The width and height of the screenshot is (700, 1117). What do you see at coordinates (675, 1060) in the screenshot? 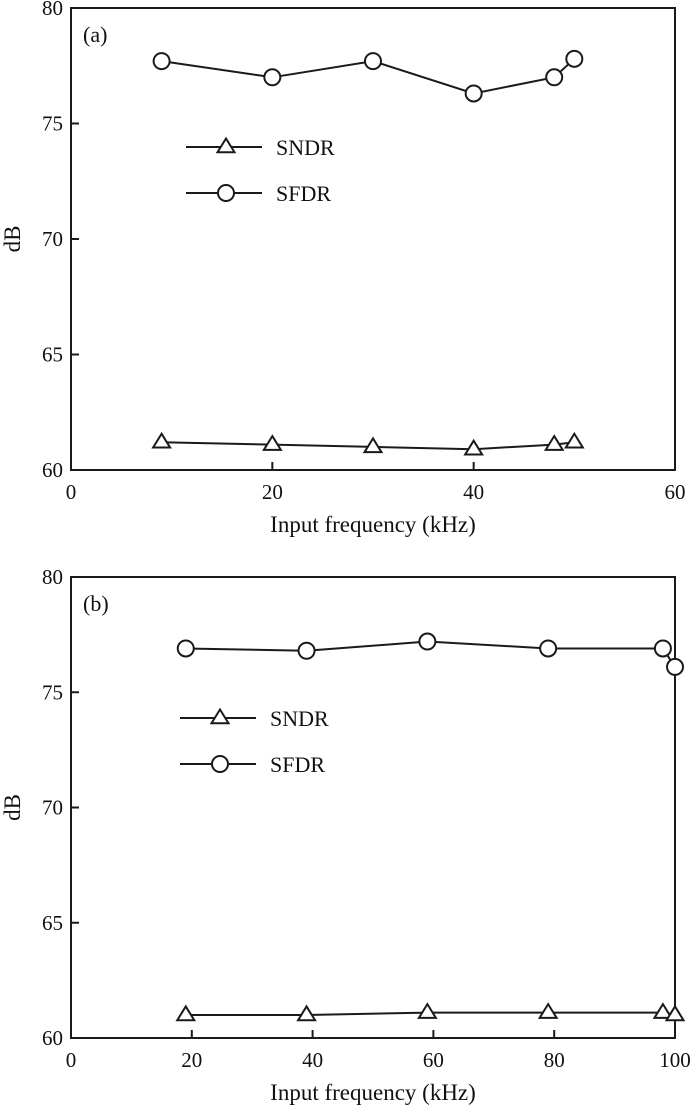
I see `x-tick-label: 100` at bounding box center [675, 1060].